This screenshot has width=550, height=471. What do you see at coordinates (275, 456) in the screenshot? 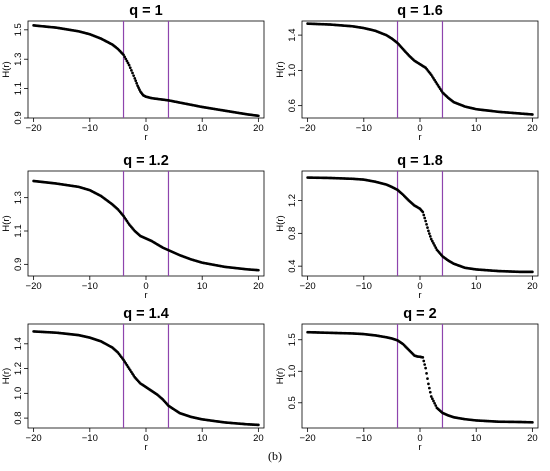
I see `figure-caption: (b)` at bounding box center [275, 456].